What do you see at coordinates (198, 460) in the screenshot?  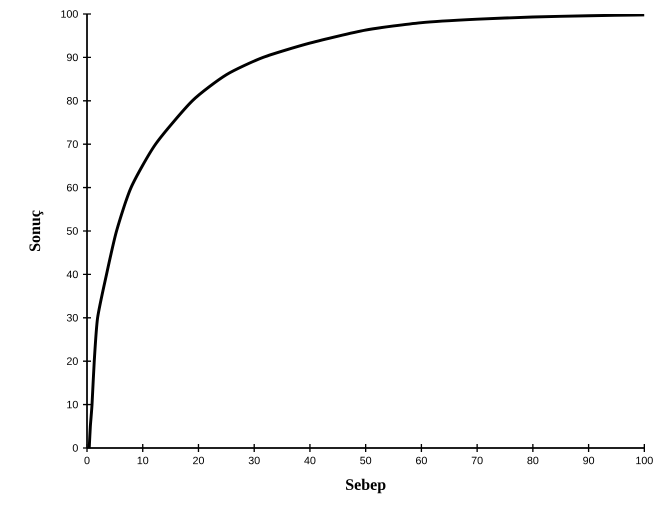 I see `x-tick-label: 20` at bounding box center [198, 460].